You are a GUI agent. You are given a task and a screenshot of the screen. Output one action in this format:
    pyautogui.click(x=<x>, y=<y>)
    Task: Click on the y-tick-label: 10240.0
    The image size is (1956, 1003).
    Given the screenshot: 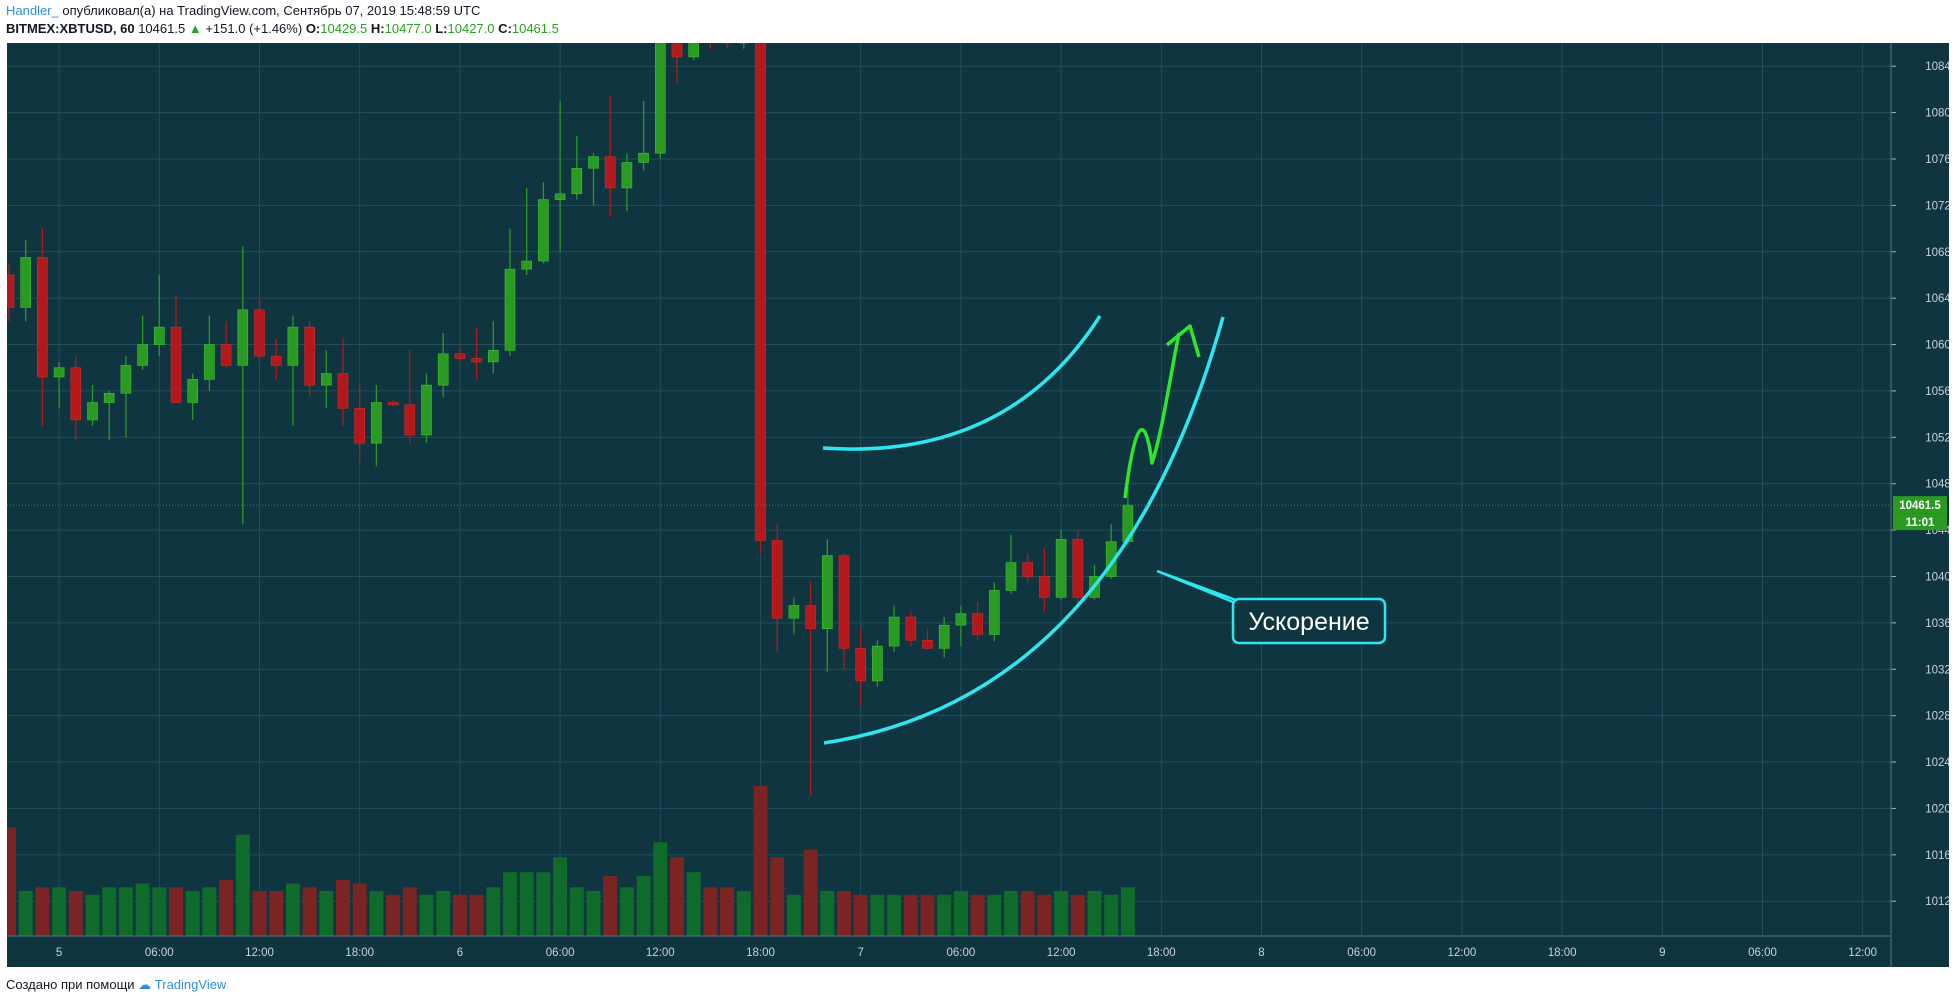 What is the action you would take?
    pyautogui.click(x=1937, y=763)
    